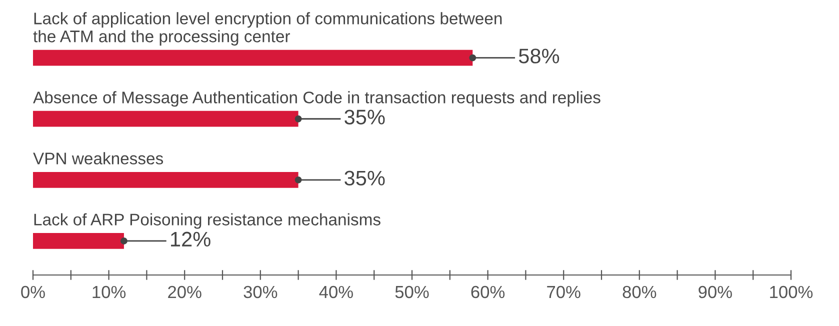 This screenshot has width=839, height=326. I want to click on data-label: 58%, so click(539, 56).